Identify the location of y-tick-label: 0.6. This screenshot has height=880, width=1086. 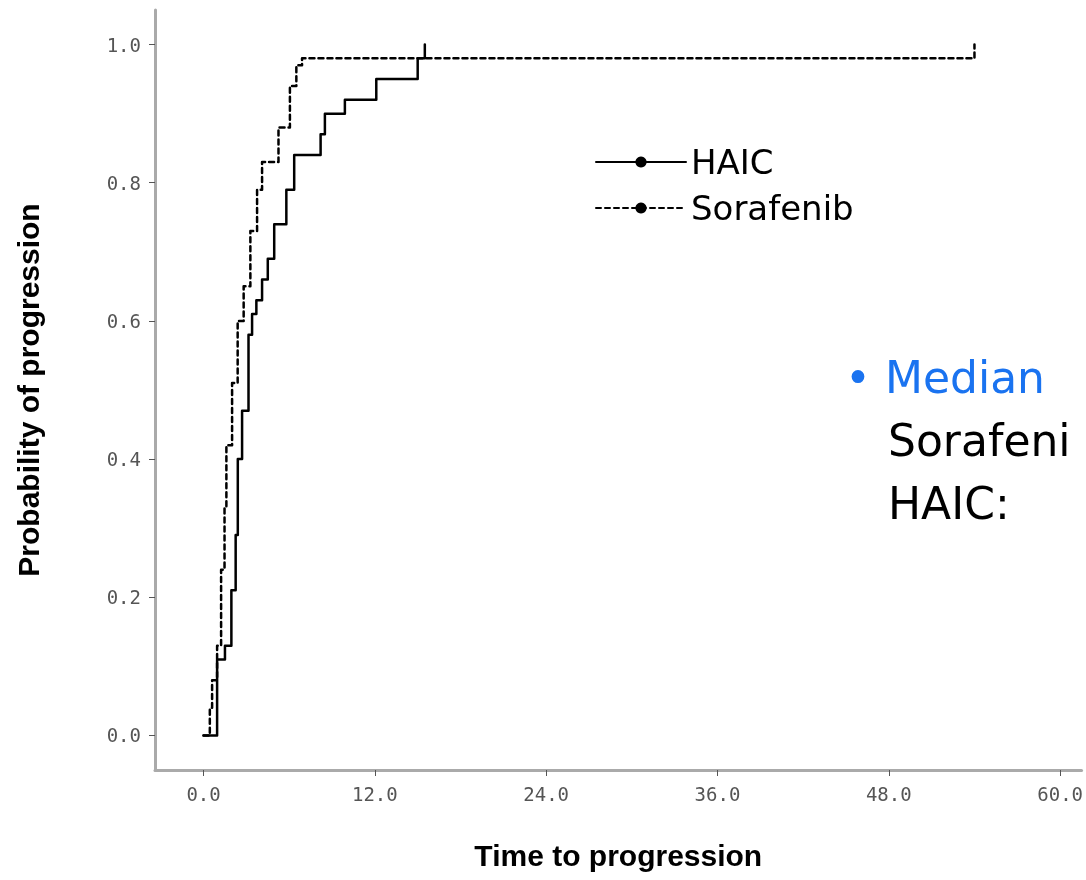
(123, 320).